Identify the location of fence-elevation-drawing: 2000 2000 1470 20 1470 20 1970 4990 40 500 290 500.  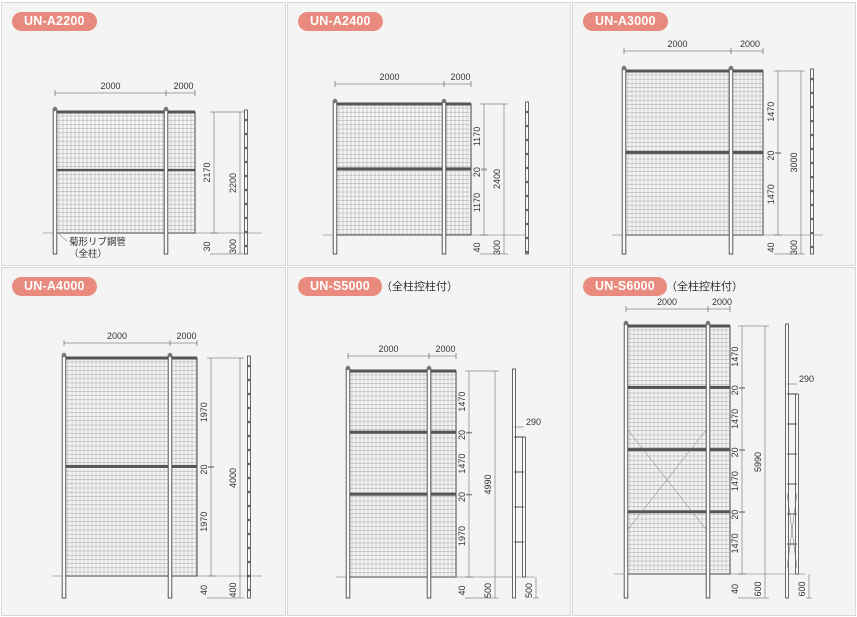
(438, 471).